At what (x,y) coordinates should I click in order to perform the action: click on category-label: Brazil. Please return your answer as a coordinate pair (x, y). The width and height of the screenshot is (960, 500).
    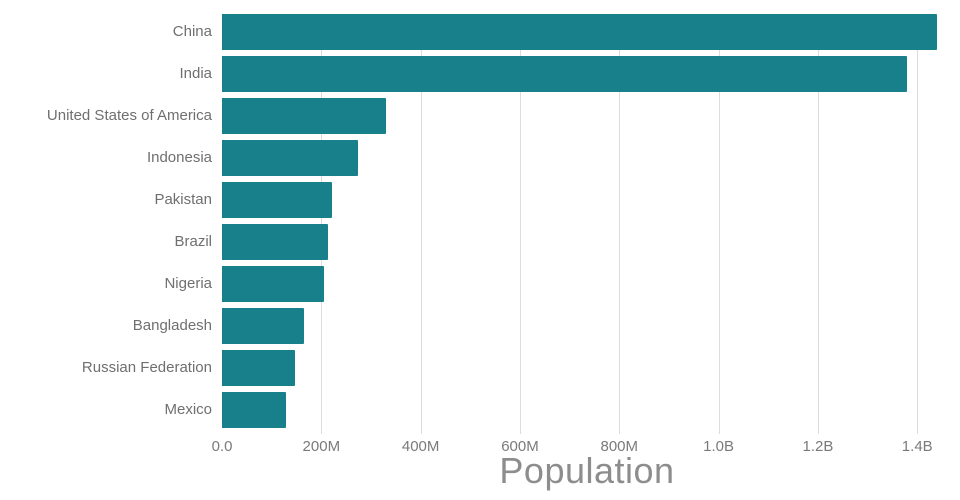
    Looking at the image, I should click on (193, 241).